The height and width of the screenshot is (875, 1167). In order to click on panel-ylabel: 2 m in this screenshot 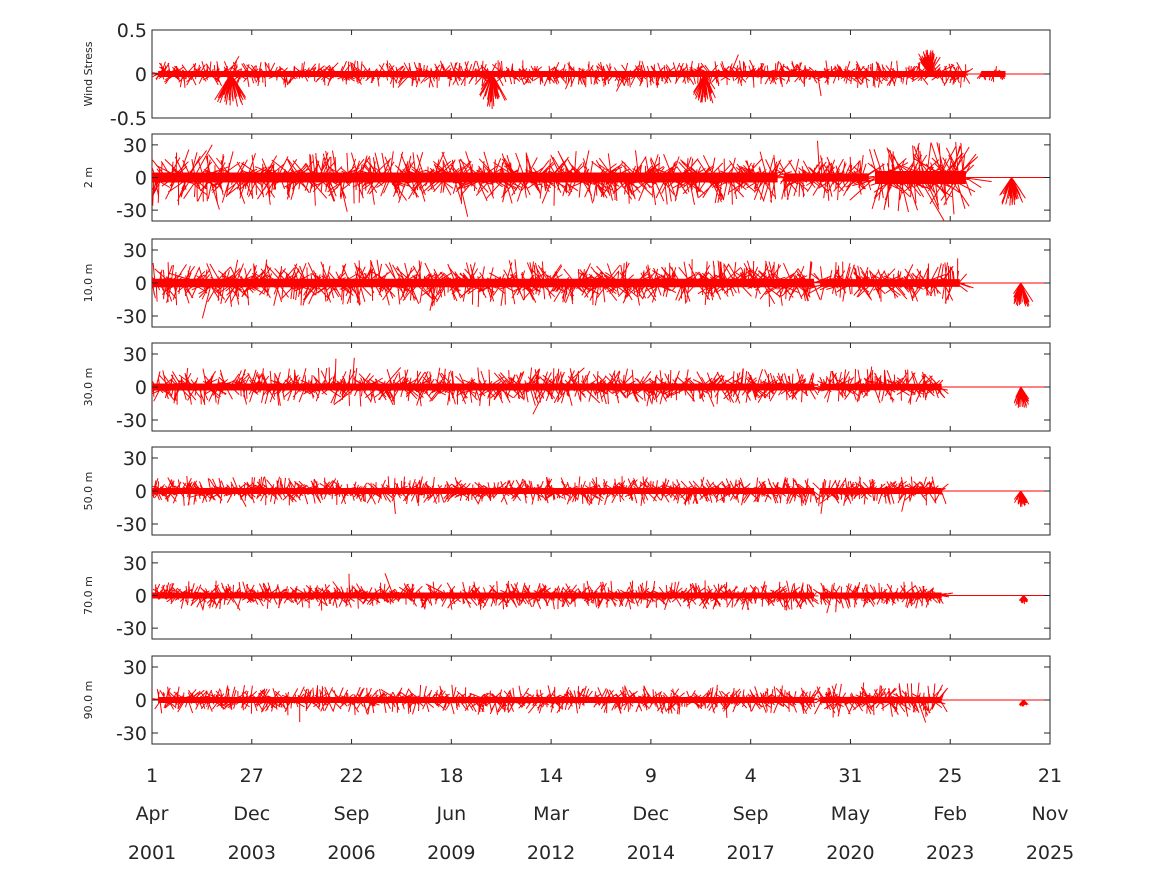, I will do `click(88, 177)`.